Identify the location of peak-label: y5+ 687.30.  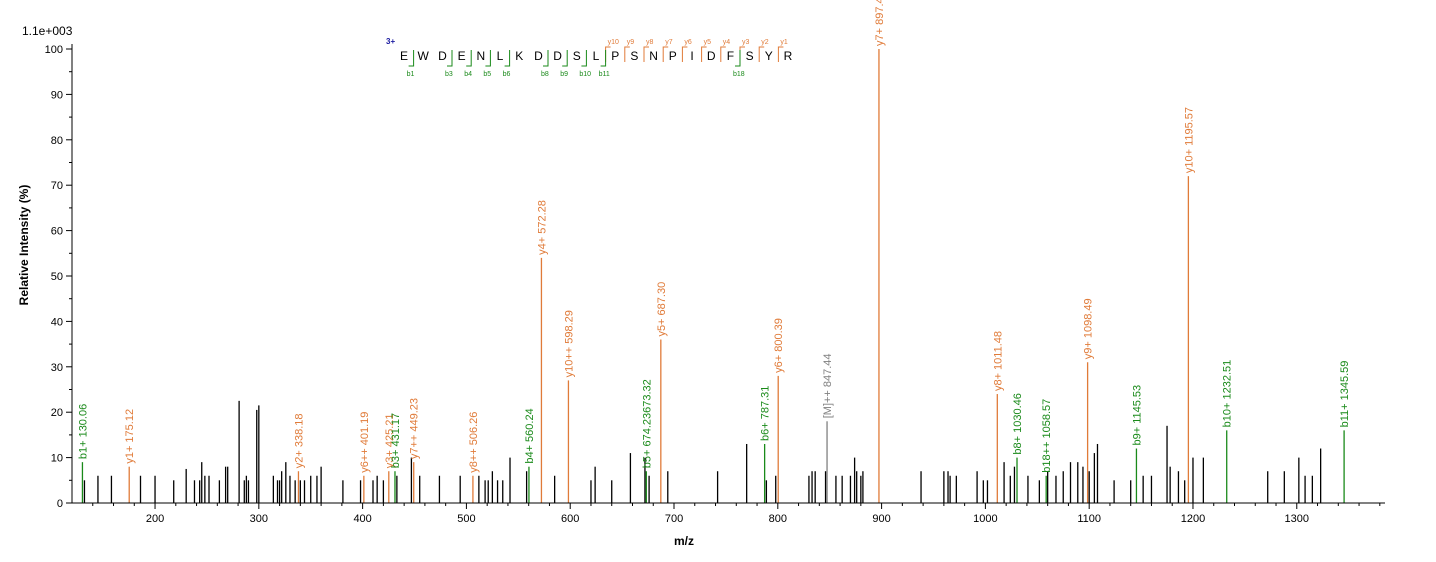
(662, 309).